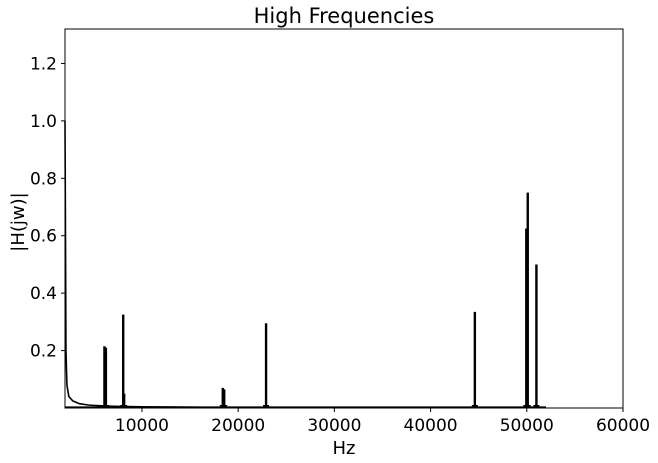  Describe the element at coordinates (18, 221) in the screenshot. I see `y-axis-label: |H(jw)|` at that location.